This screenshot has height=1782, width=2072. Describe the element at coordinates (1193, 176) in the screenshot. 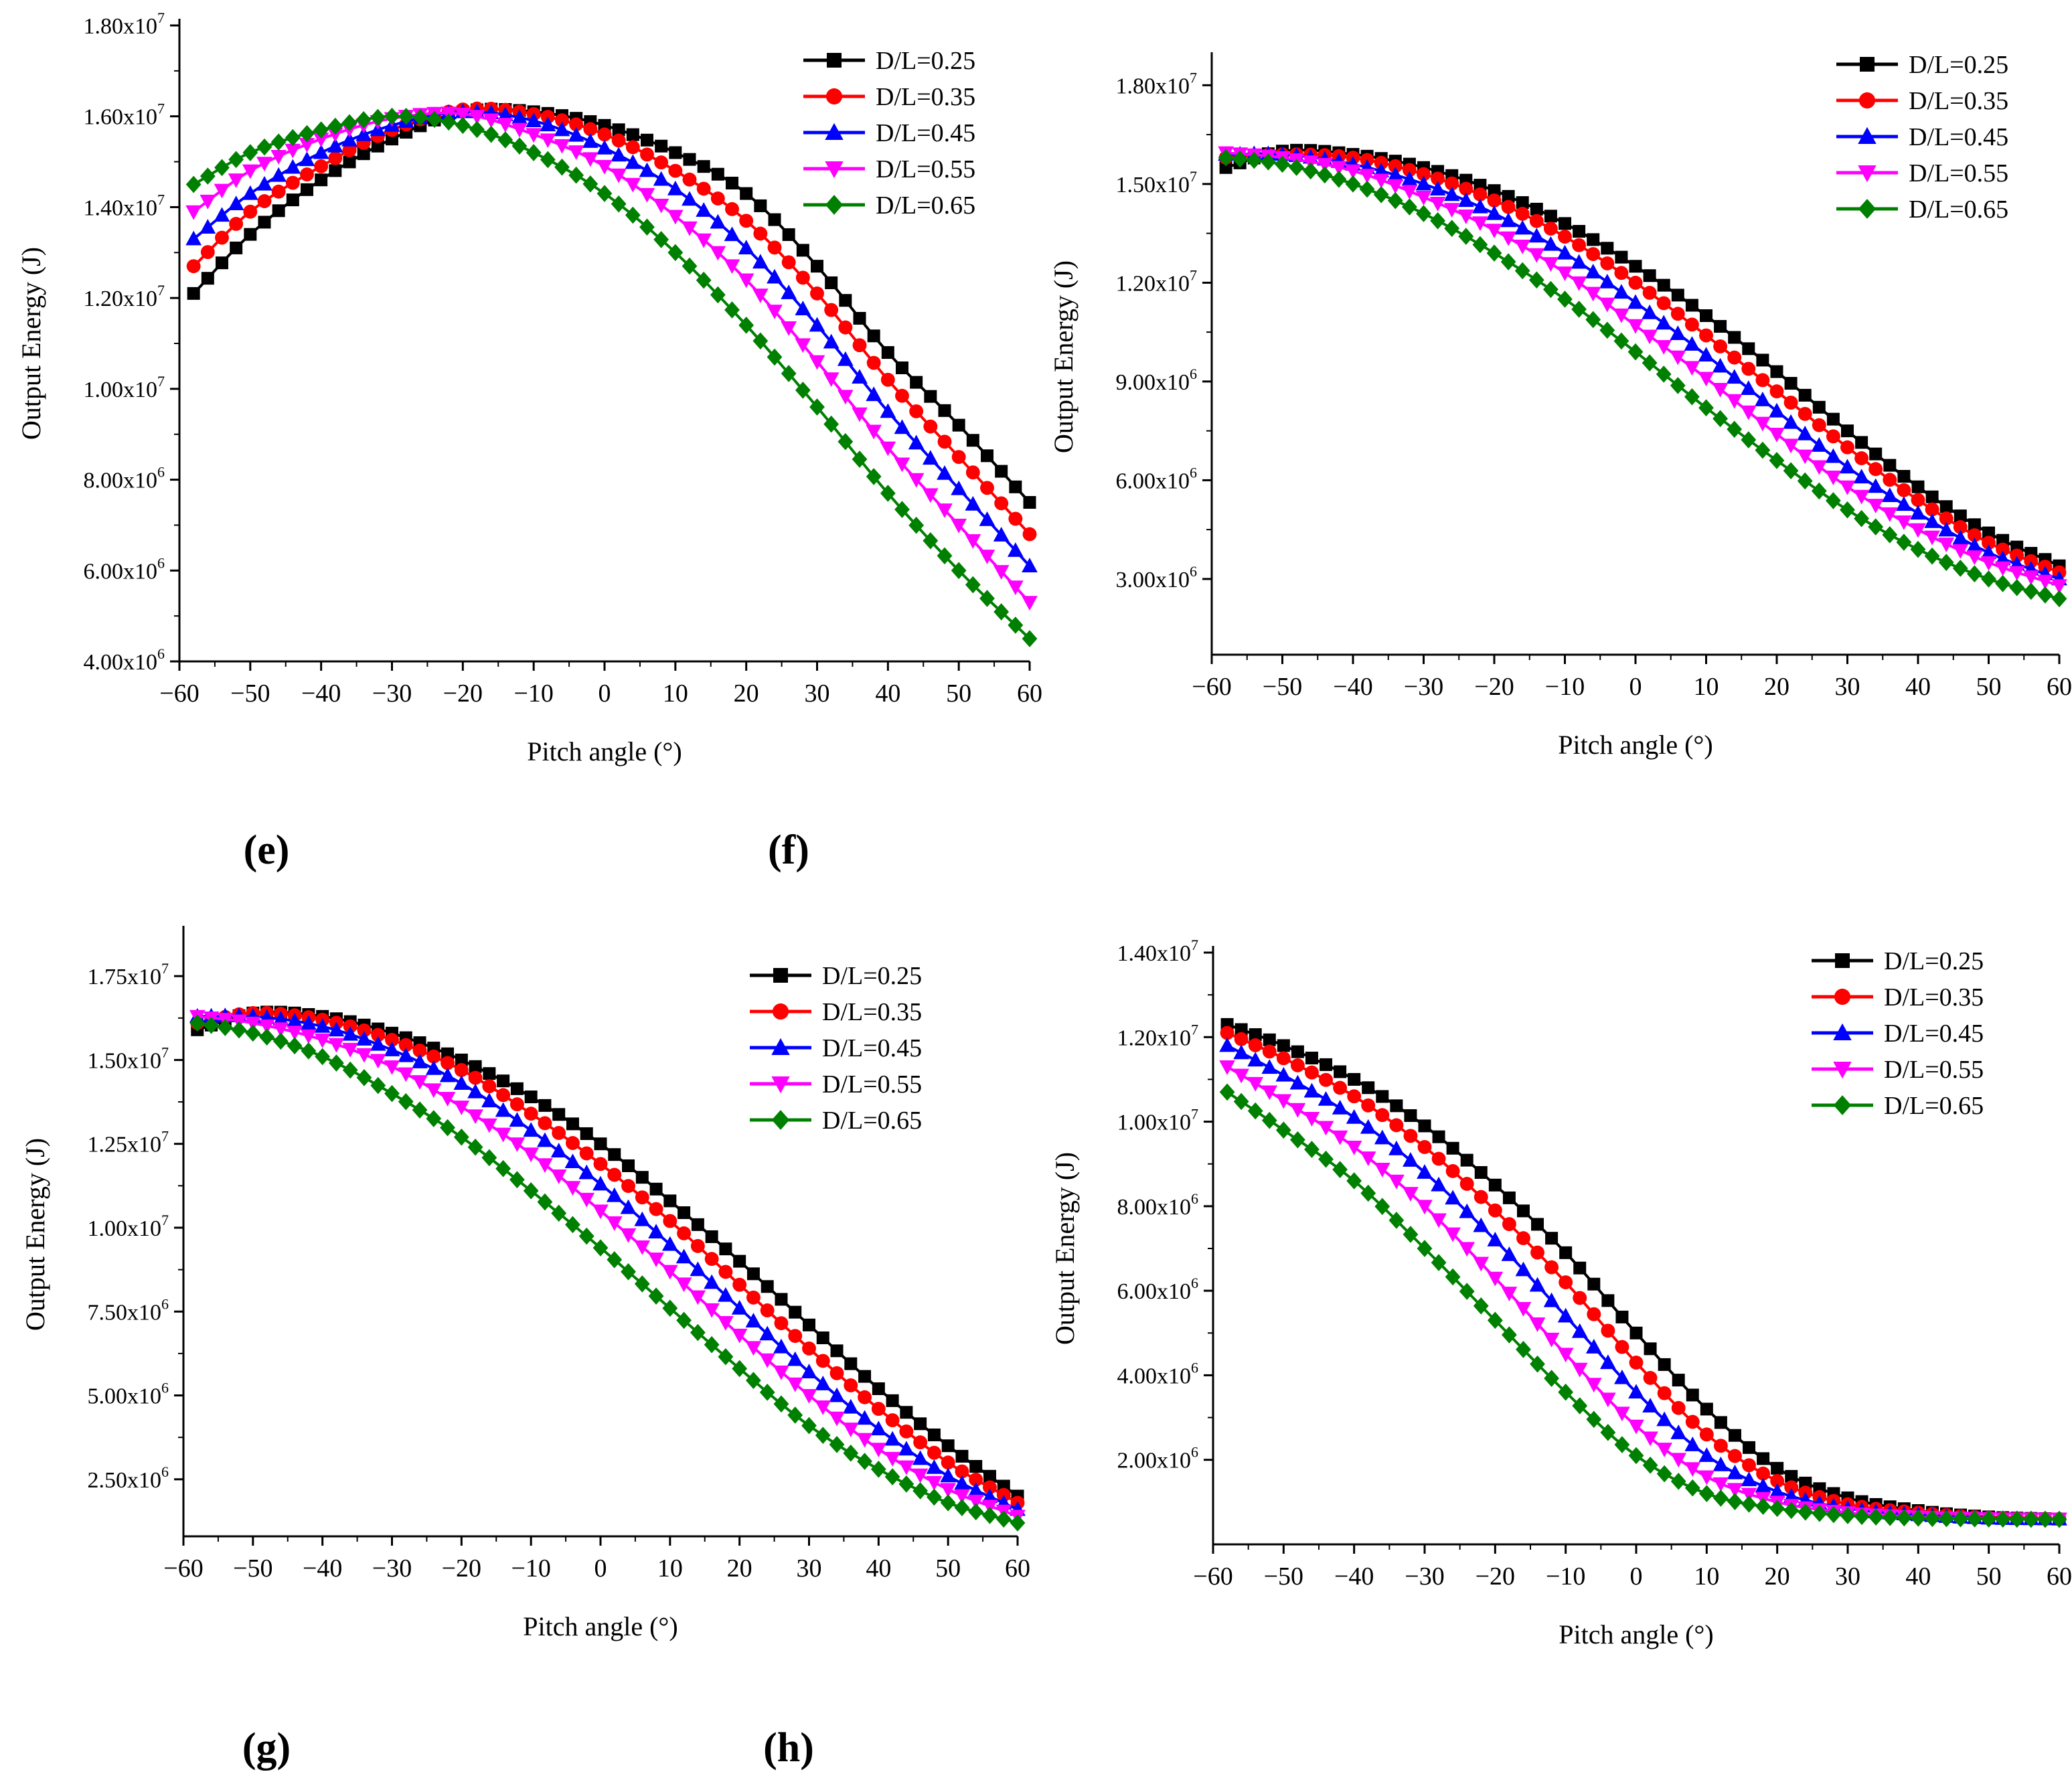

I see `y-tick-label-exponent-f: 7` at that location.